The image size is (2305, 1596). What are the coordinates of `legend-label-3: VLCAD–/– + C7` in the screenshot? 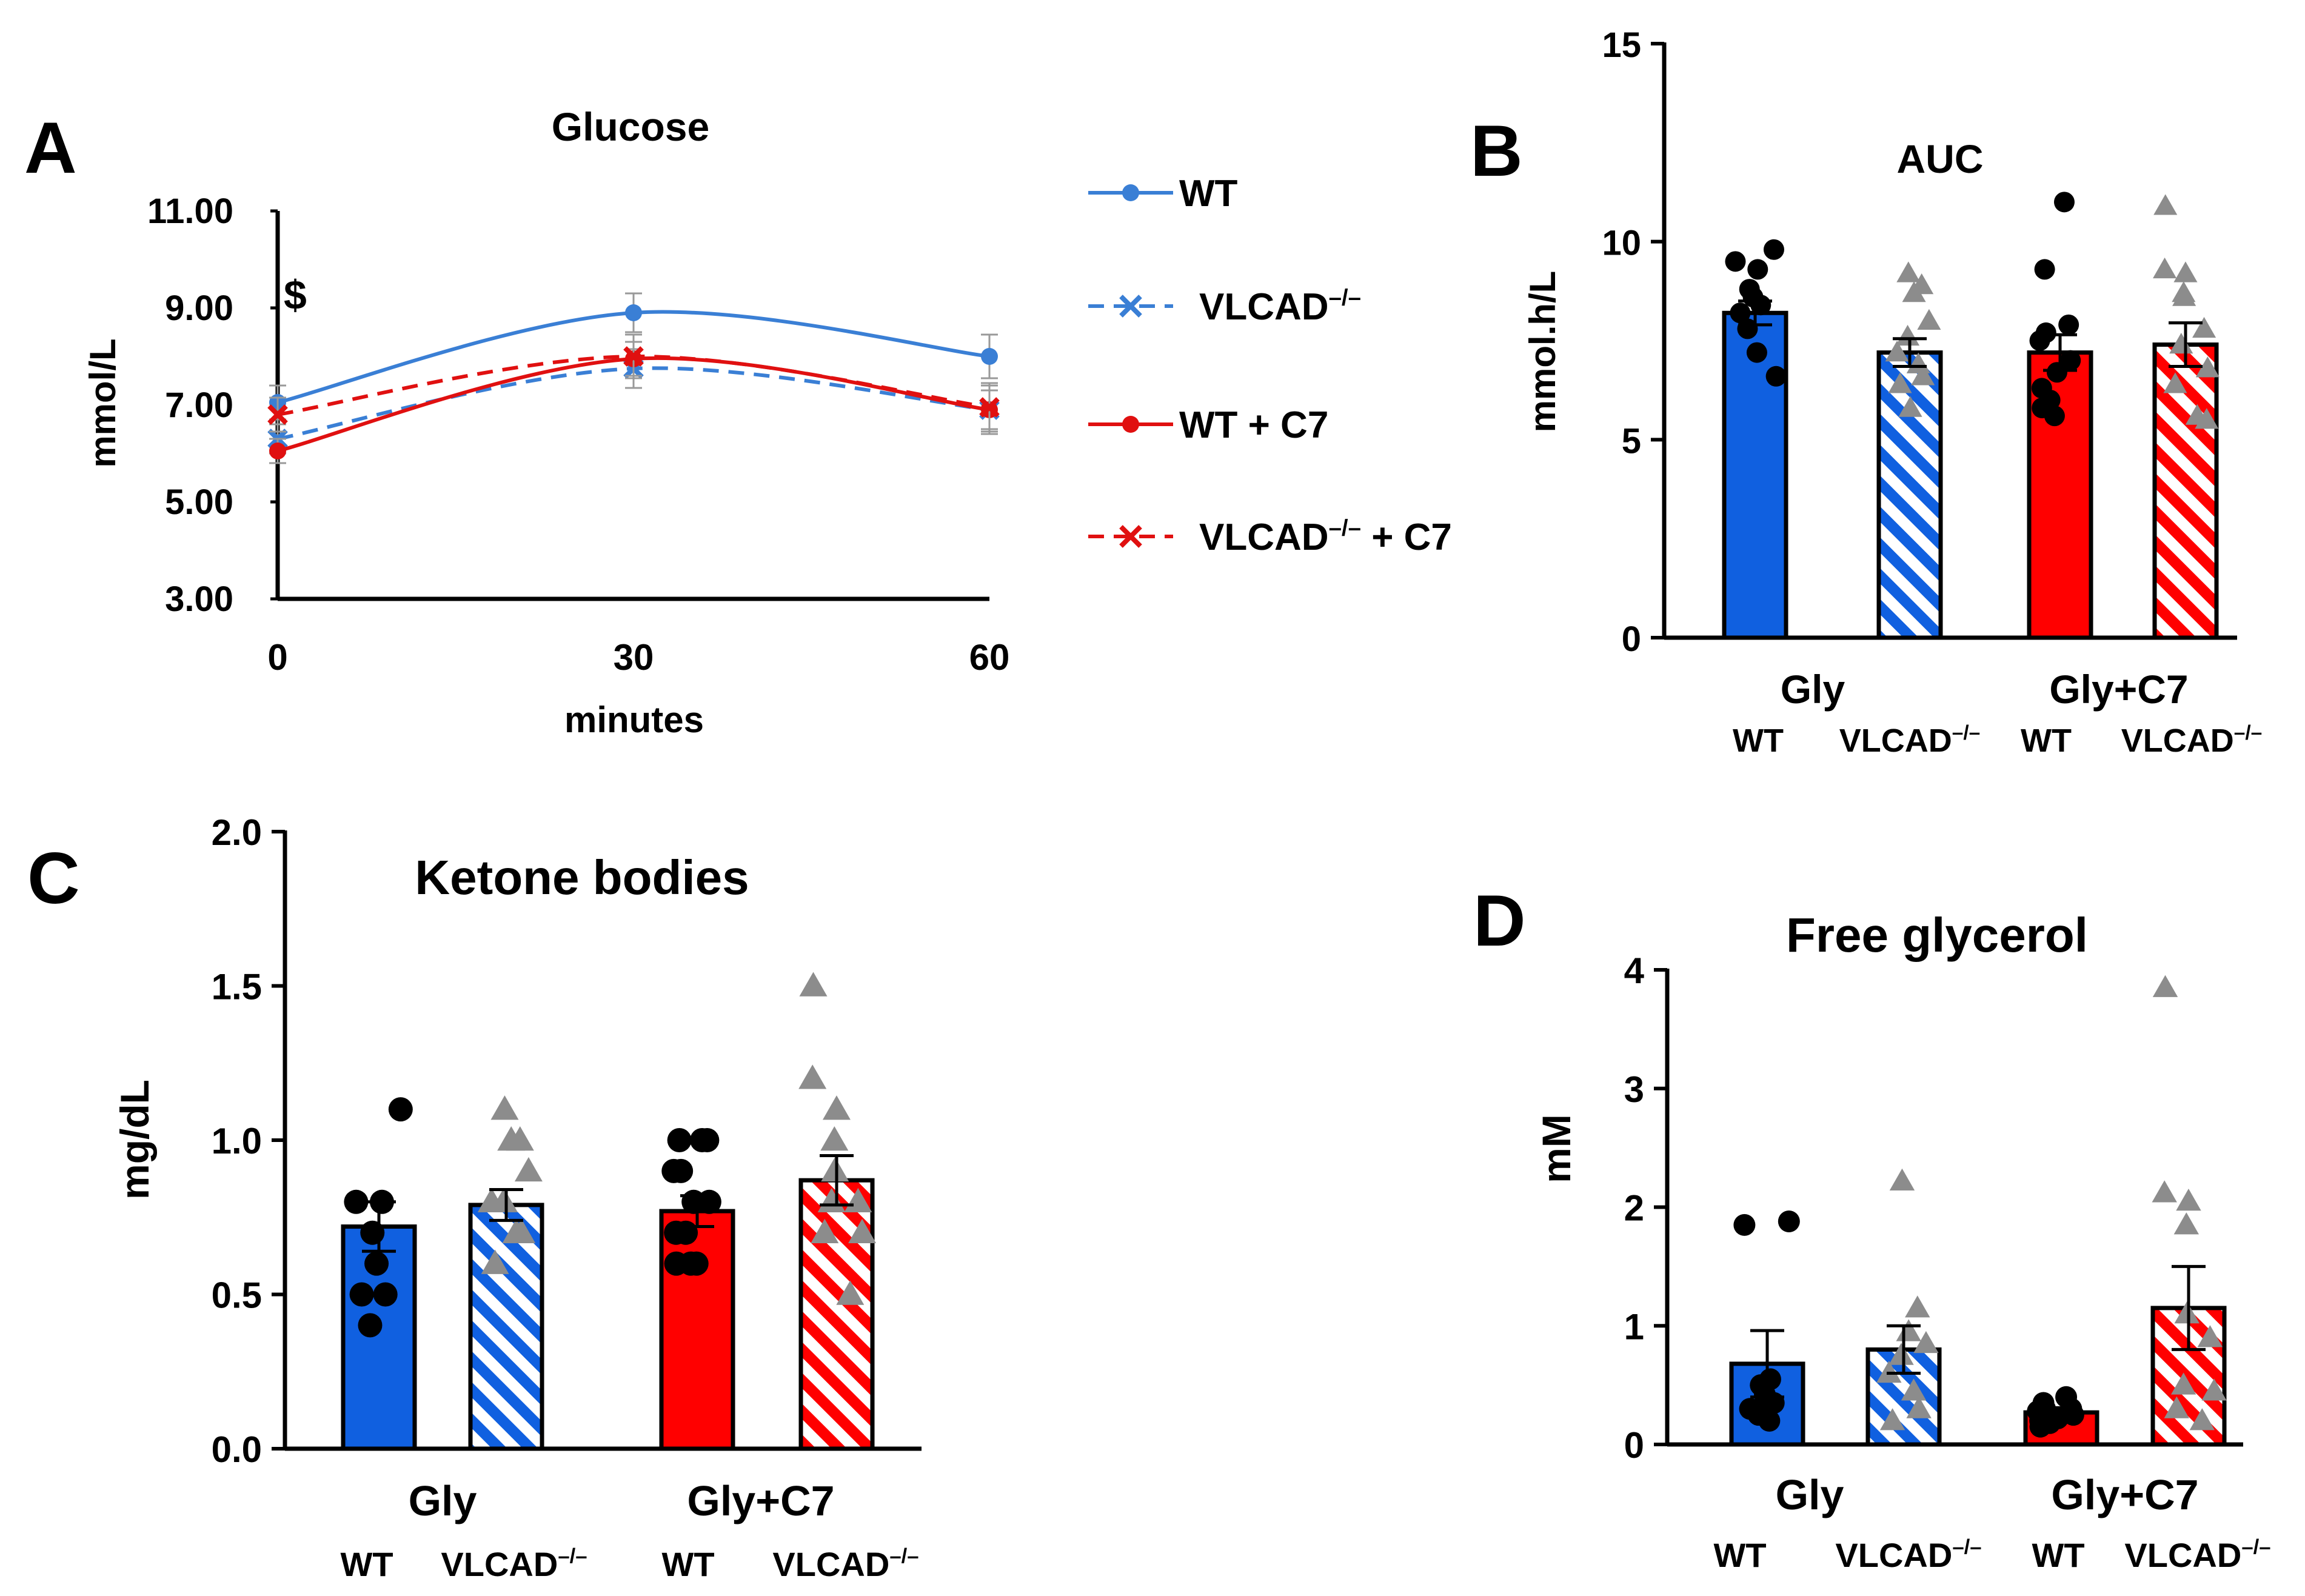 It's located at (1325, 536).